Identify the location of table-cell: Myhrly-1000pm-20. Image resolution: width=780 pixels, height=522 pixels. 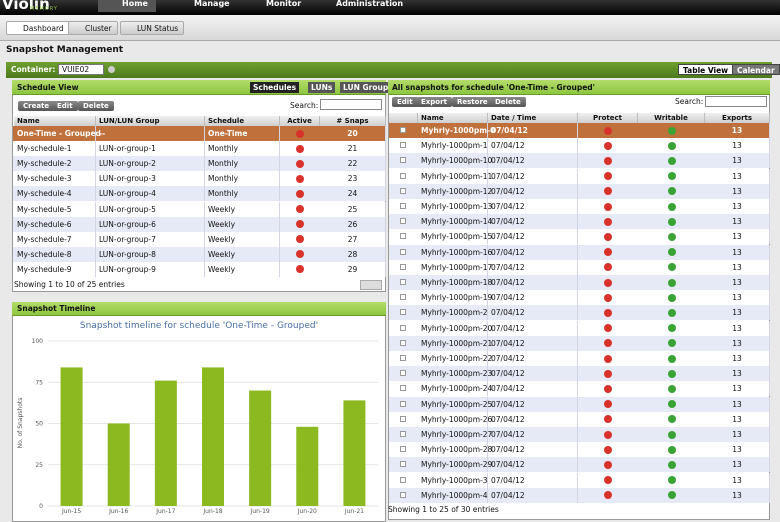
(455, 328).